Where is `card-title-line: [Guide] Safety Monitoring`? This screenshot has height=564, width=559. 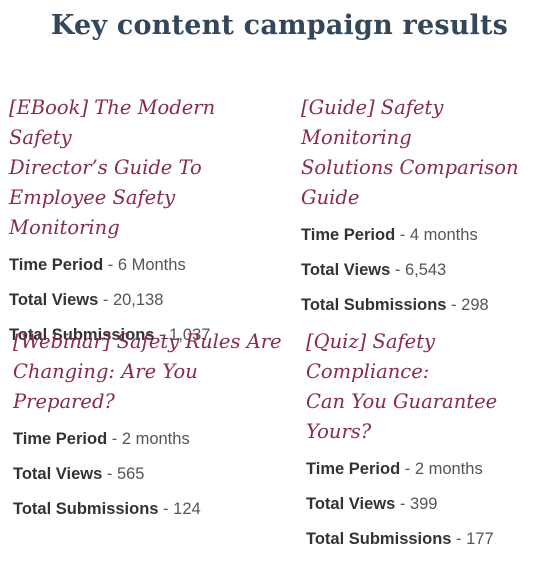
card-title-line: [Guide] Safety Monitoring is located at coordinates (372, 122).